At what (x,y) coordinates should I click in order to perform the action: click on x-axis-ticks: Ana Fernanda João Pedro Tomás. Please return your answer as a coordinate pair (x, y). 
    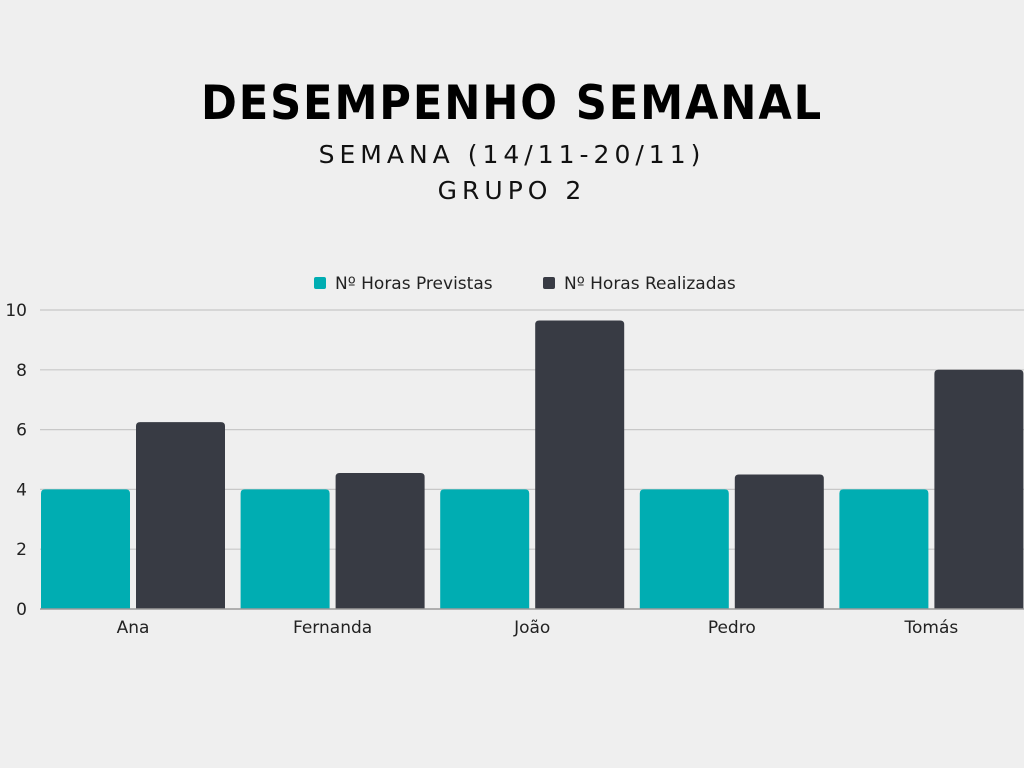
    Looking at the image, I should click on (538, 628).